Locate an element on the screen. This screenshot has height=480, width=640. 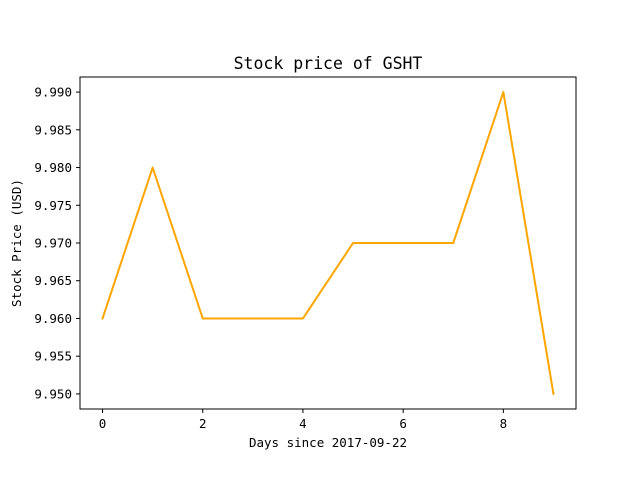
y-tick-label: 9.960 is located at coordinates (53, 318).